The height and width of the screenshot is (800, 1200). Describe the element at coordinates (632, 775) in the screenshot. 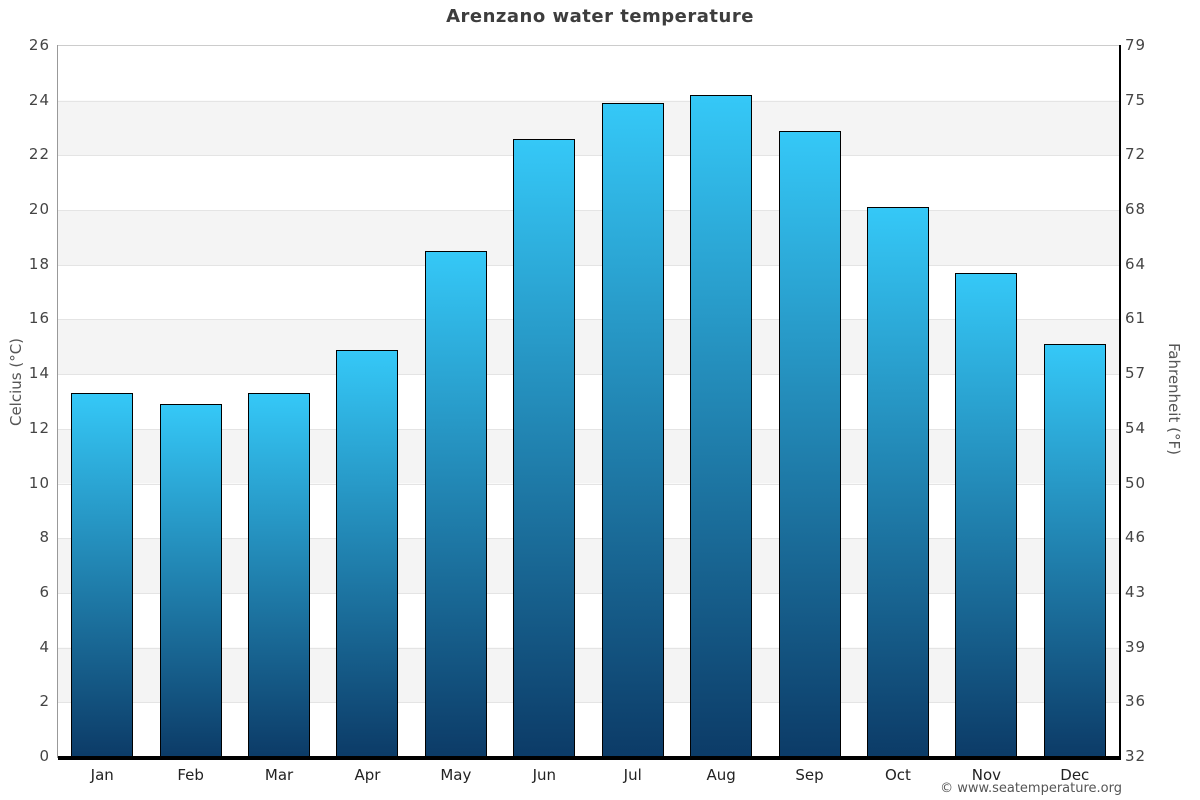

I see `xlabel-jul: Jul` at that location.